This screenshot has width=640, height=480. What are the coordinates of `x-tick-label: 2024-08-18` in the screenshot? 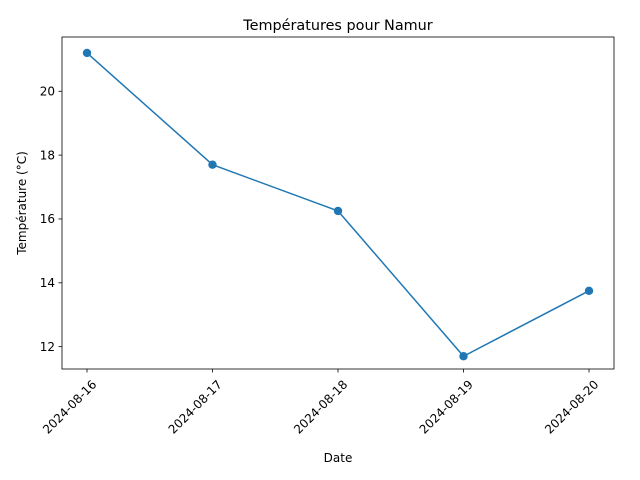 It's located at (320, 406).